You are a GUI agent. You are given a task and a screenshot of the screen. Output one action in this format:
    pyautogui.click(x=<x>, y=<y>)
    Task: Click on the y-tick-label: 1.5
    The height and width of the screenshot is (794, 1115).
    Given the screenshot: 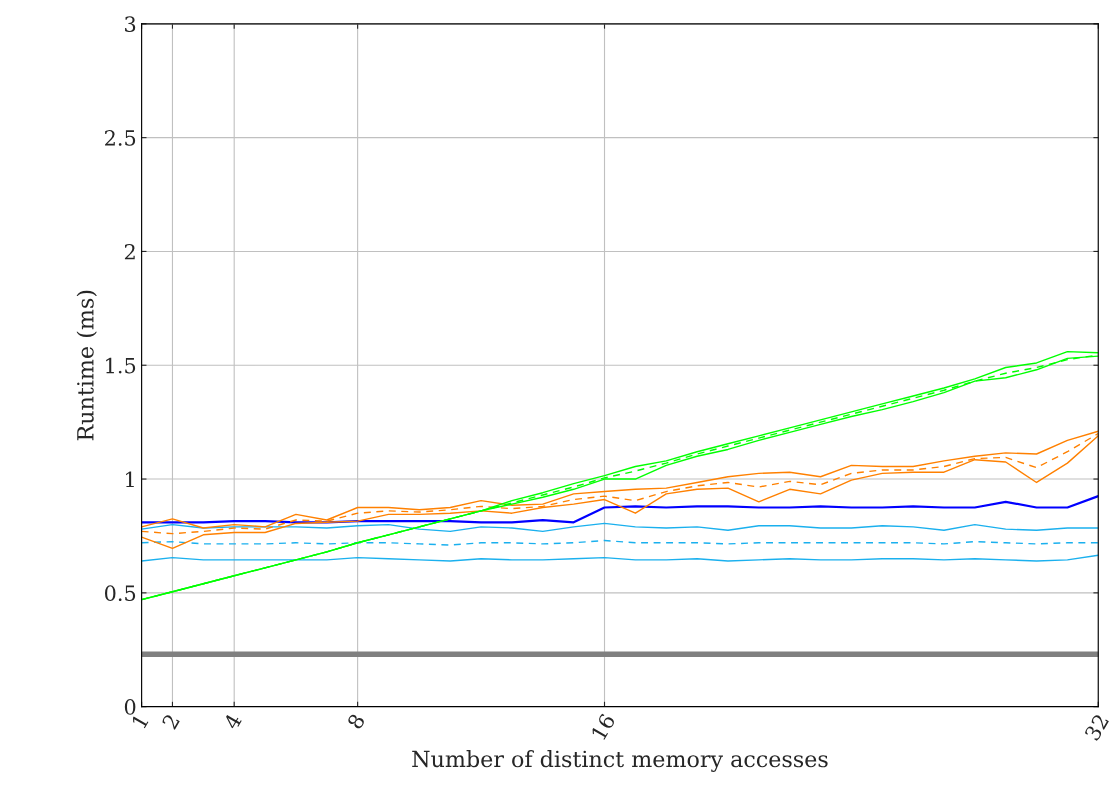 What is the action you would take?
    pyautogui.click(x=121, y=365)
    